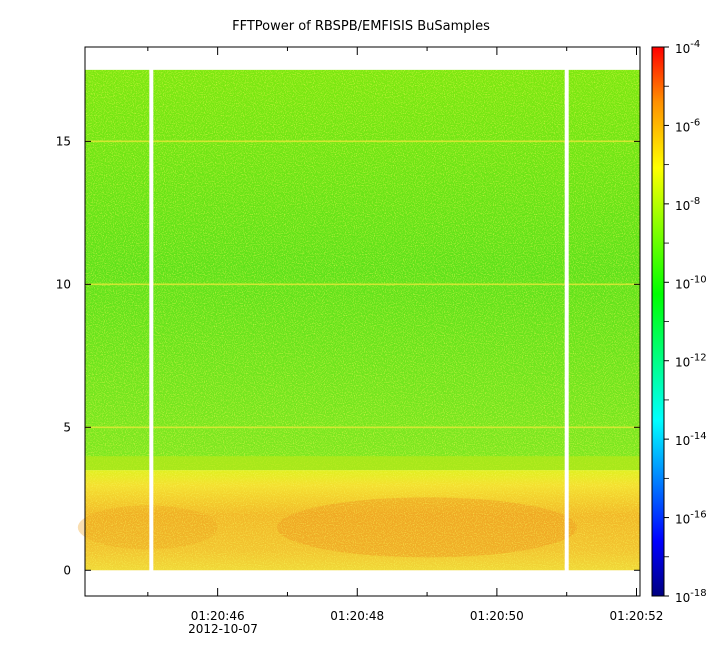 The height and width of the screenshot is (656, 724). What do you see at coordinates (687, 204) in the screenshot?
I see `colorbar-tick-label: 10⁻⁸` at bounding box center [687, 204].